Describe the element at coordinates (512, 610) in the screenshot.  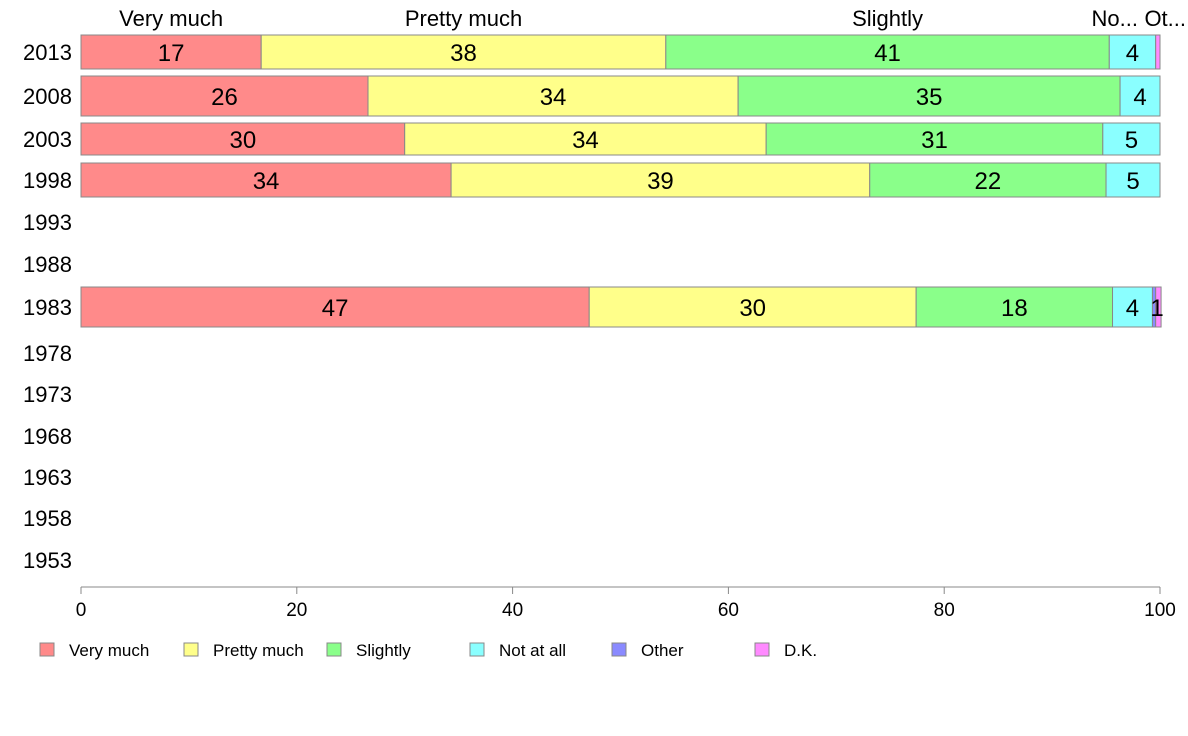
I see `x-tick-label: 40` at that location.